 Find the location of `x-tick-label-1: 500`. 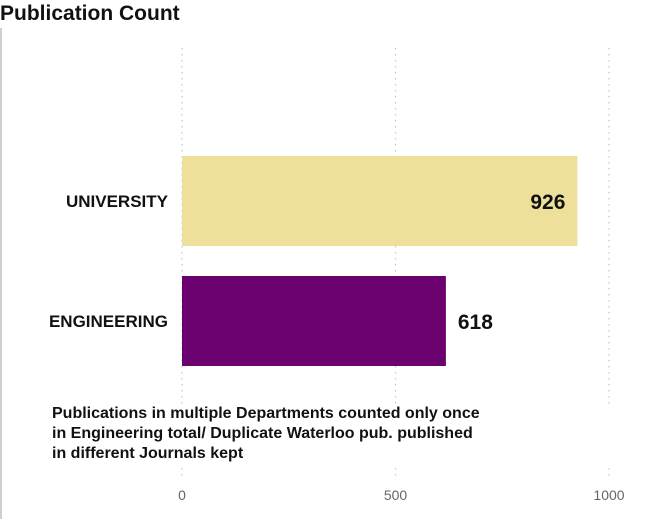

x-tick-label-1: 500 is located at coordinates (396, 495).